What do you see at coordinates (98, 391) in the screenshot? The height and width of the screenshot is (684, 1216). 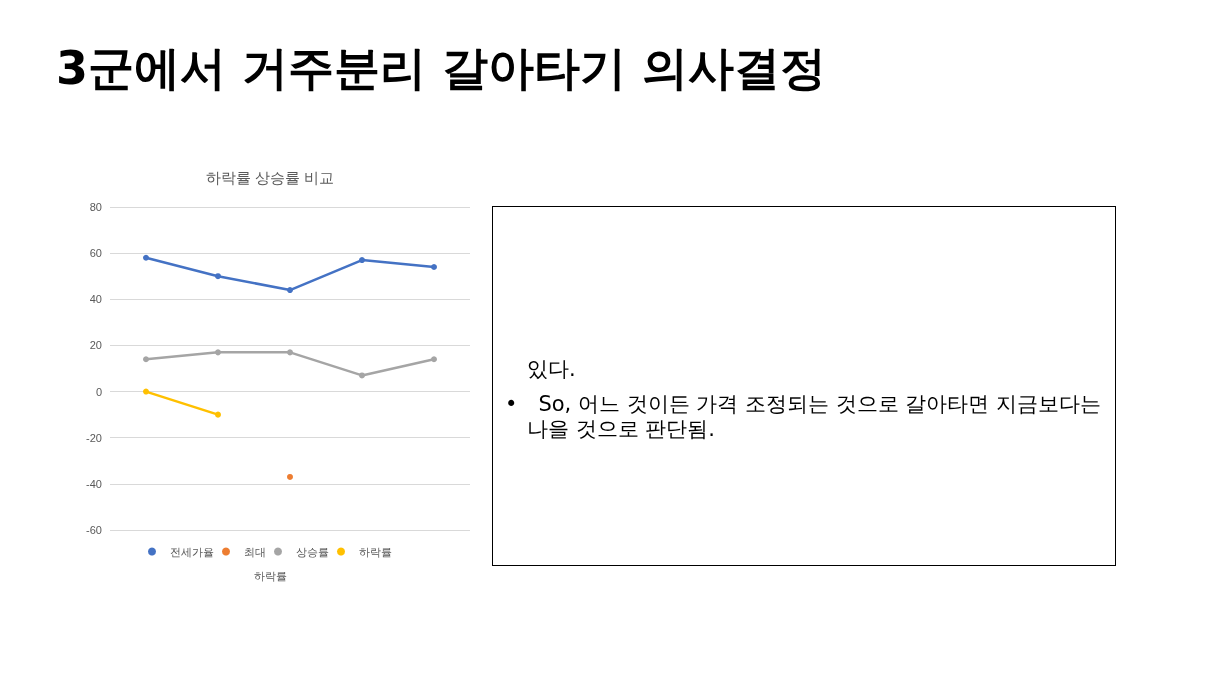 I see `y-tick-label: 0` at bounding box center [98, 391].